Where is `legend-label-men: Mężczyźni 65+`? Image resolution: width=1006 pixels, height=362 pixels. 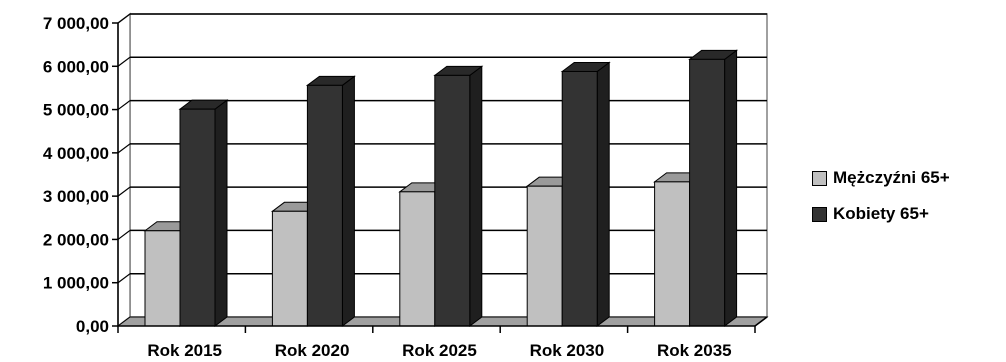 legend-label-men: Mężczyźni 65+ is located at coordinates (891, 177).